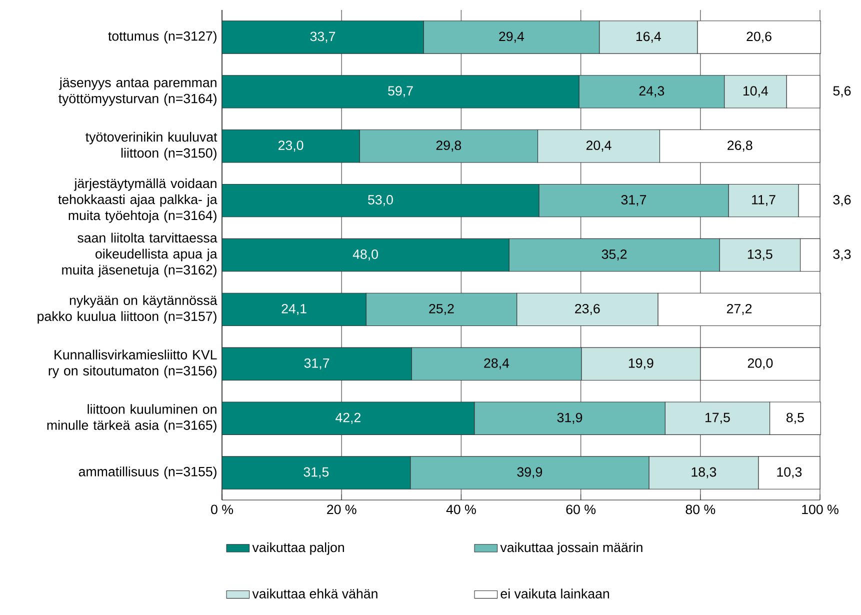 The height and width of the screenshot is (615, 861). I want to click on data-label: 17,5, so click(718, 418).